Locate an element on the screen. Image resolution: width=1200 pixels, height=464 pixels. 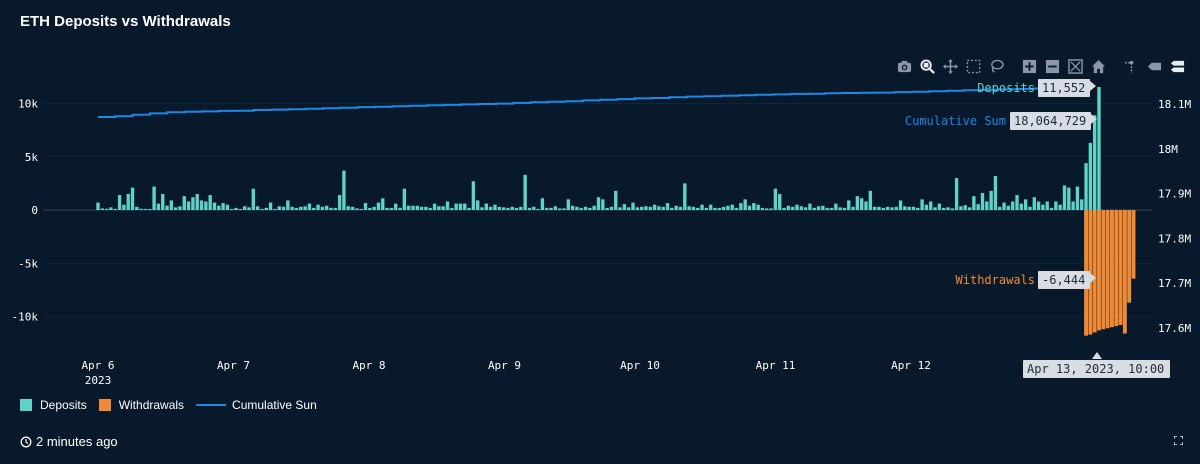
x-tick-label: Apr 10 is located at coordinates (640, 365).